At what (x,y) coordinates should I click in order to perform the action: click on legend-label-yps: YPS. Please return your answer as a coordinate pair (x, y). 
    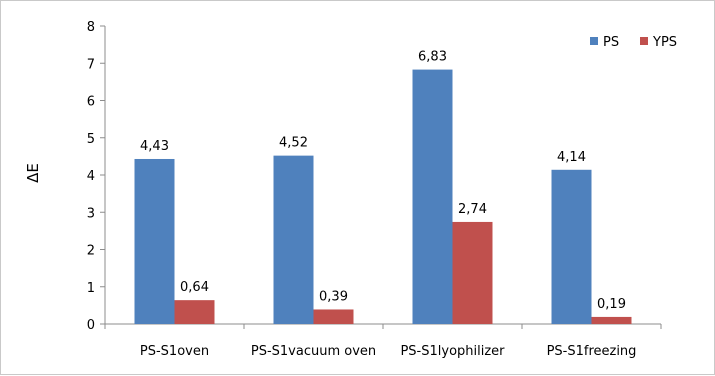
    Looking at the image, I should click on (664, 42).